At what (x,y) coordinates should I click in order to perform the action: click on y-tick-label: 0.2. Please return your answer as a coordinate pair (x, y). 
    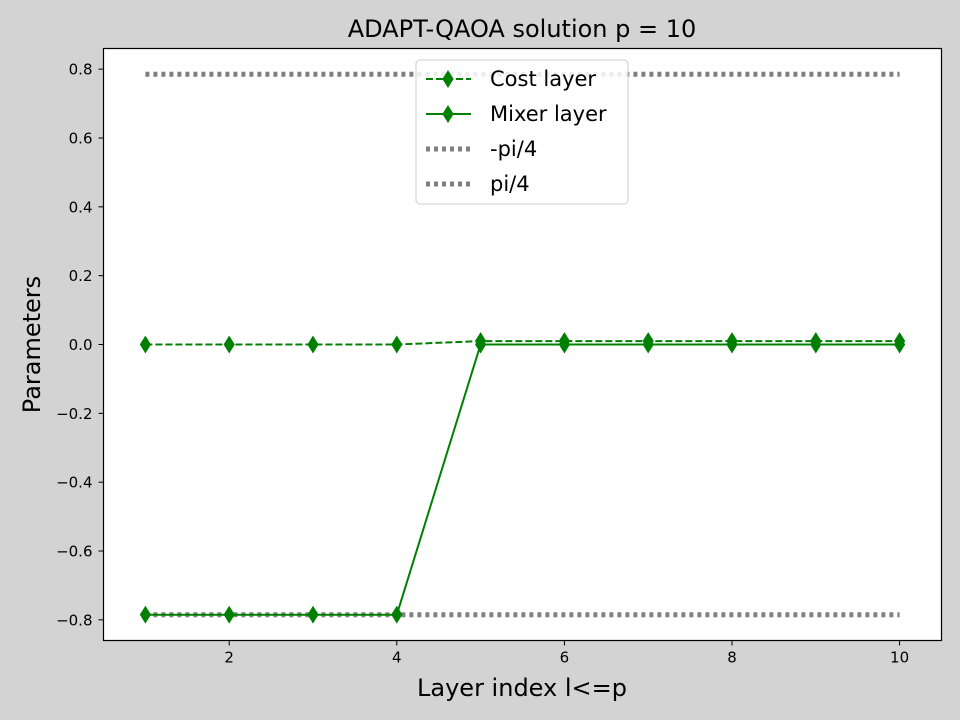
    Looking at the image, I should click on (81, 276).